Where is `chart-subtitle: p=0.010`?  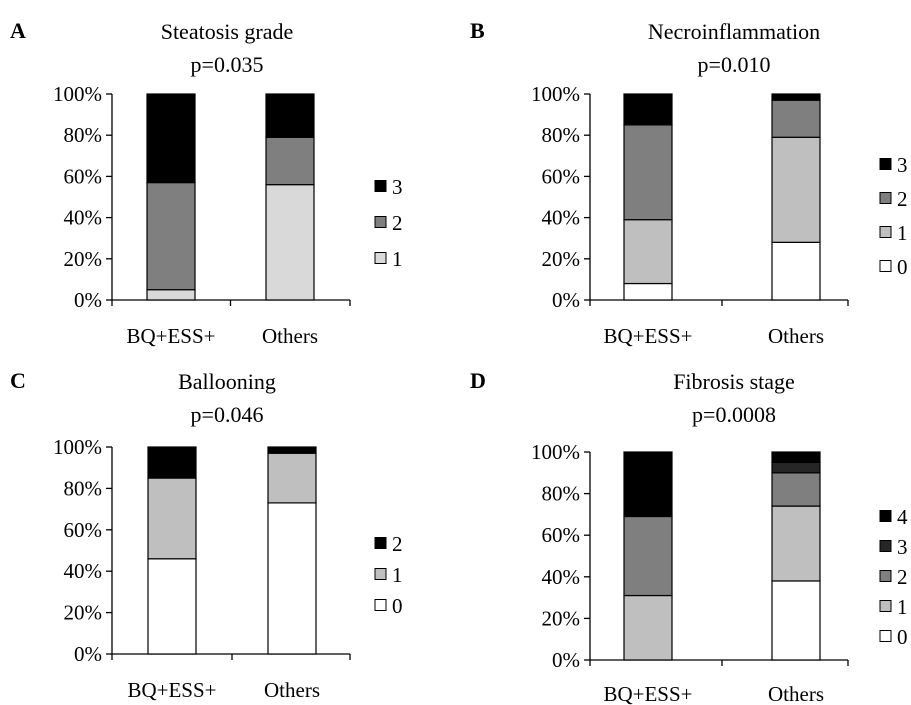
chart-subtitle: p=0.010 is located at coordinates (734, 64).